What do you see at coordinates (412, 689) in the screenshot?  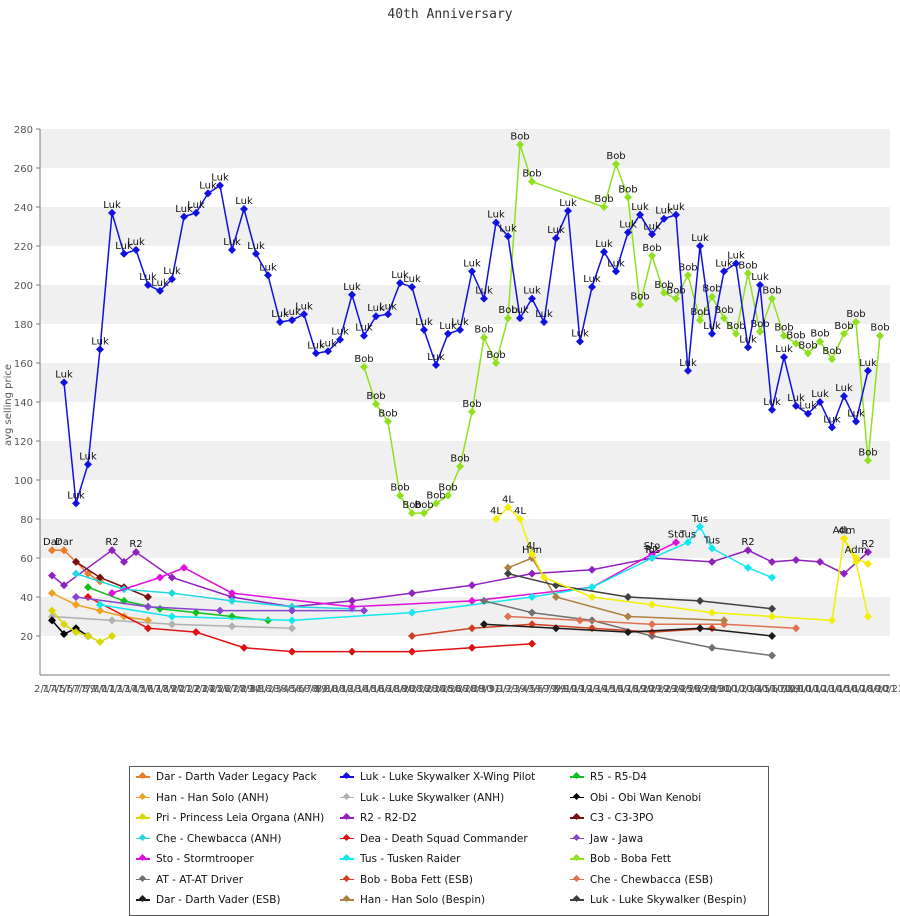 I see `x-tick-label: 8/21` at bounding box center [412, 689].